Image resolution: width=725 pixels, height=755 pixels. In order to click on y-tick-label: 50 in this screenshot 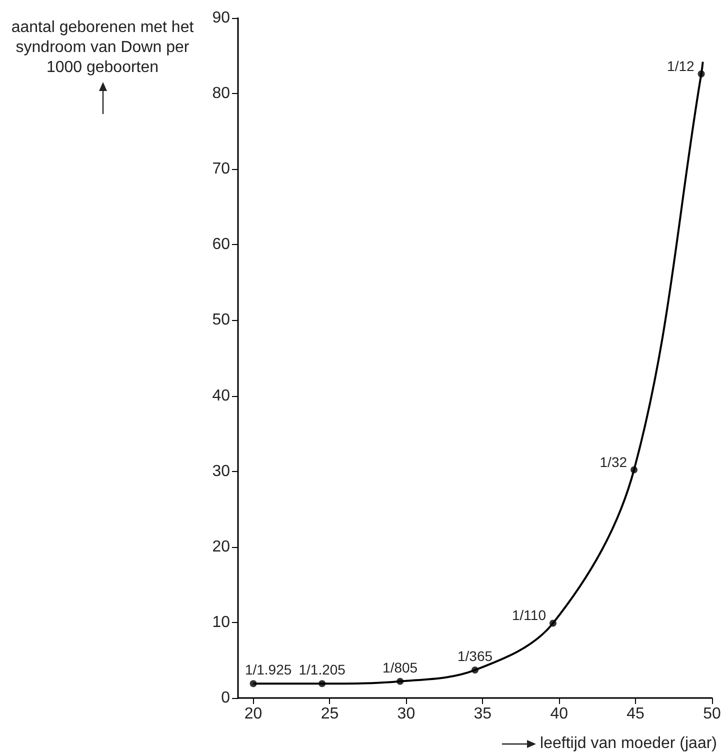, I will do `click(221, 320)`.